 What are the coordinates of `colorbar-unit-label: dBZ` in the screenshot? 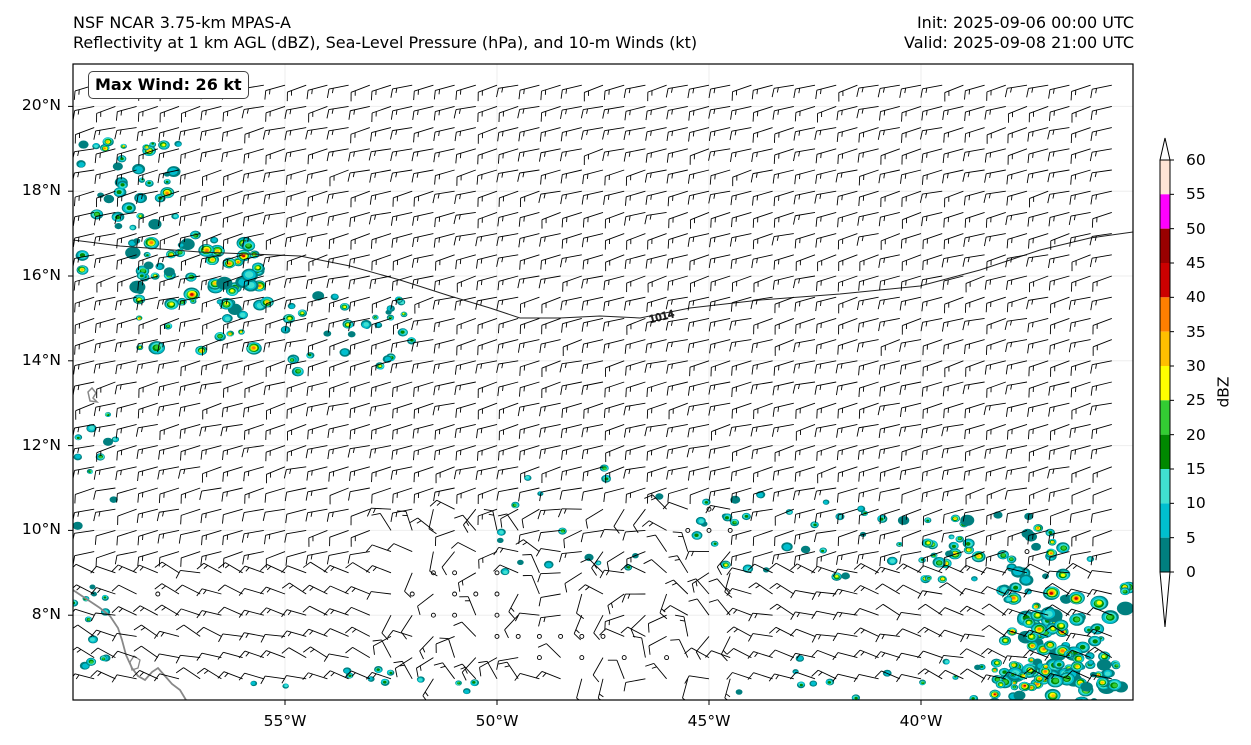 It's located at (1223, 392).